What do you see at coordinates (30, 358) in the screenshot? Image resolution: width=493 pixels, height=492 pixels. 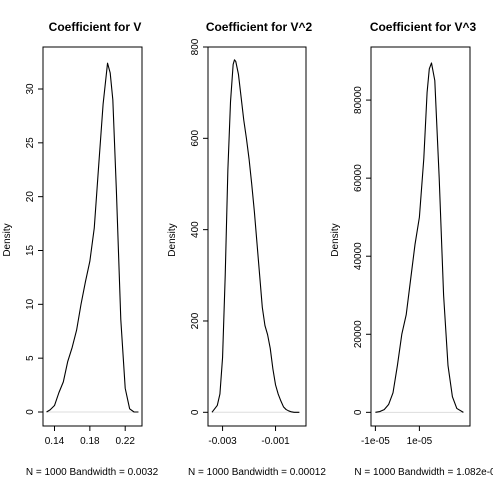 I see `y-tick-label: 5` at bounding box center [30, 358].